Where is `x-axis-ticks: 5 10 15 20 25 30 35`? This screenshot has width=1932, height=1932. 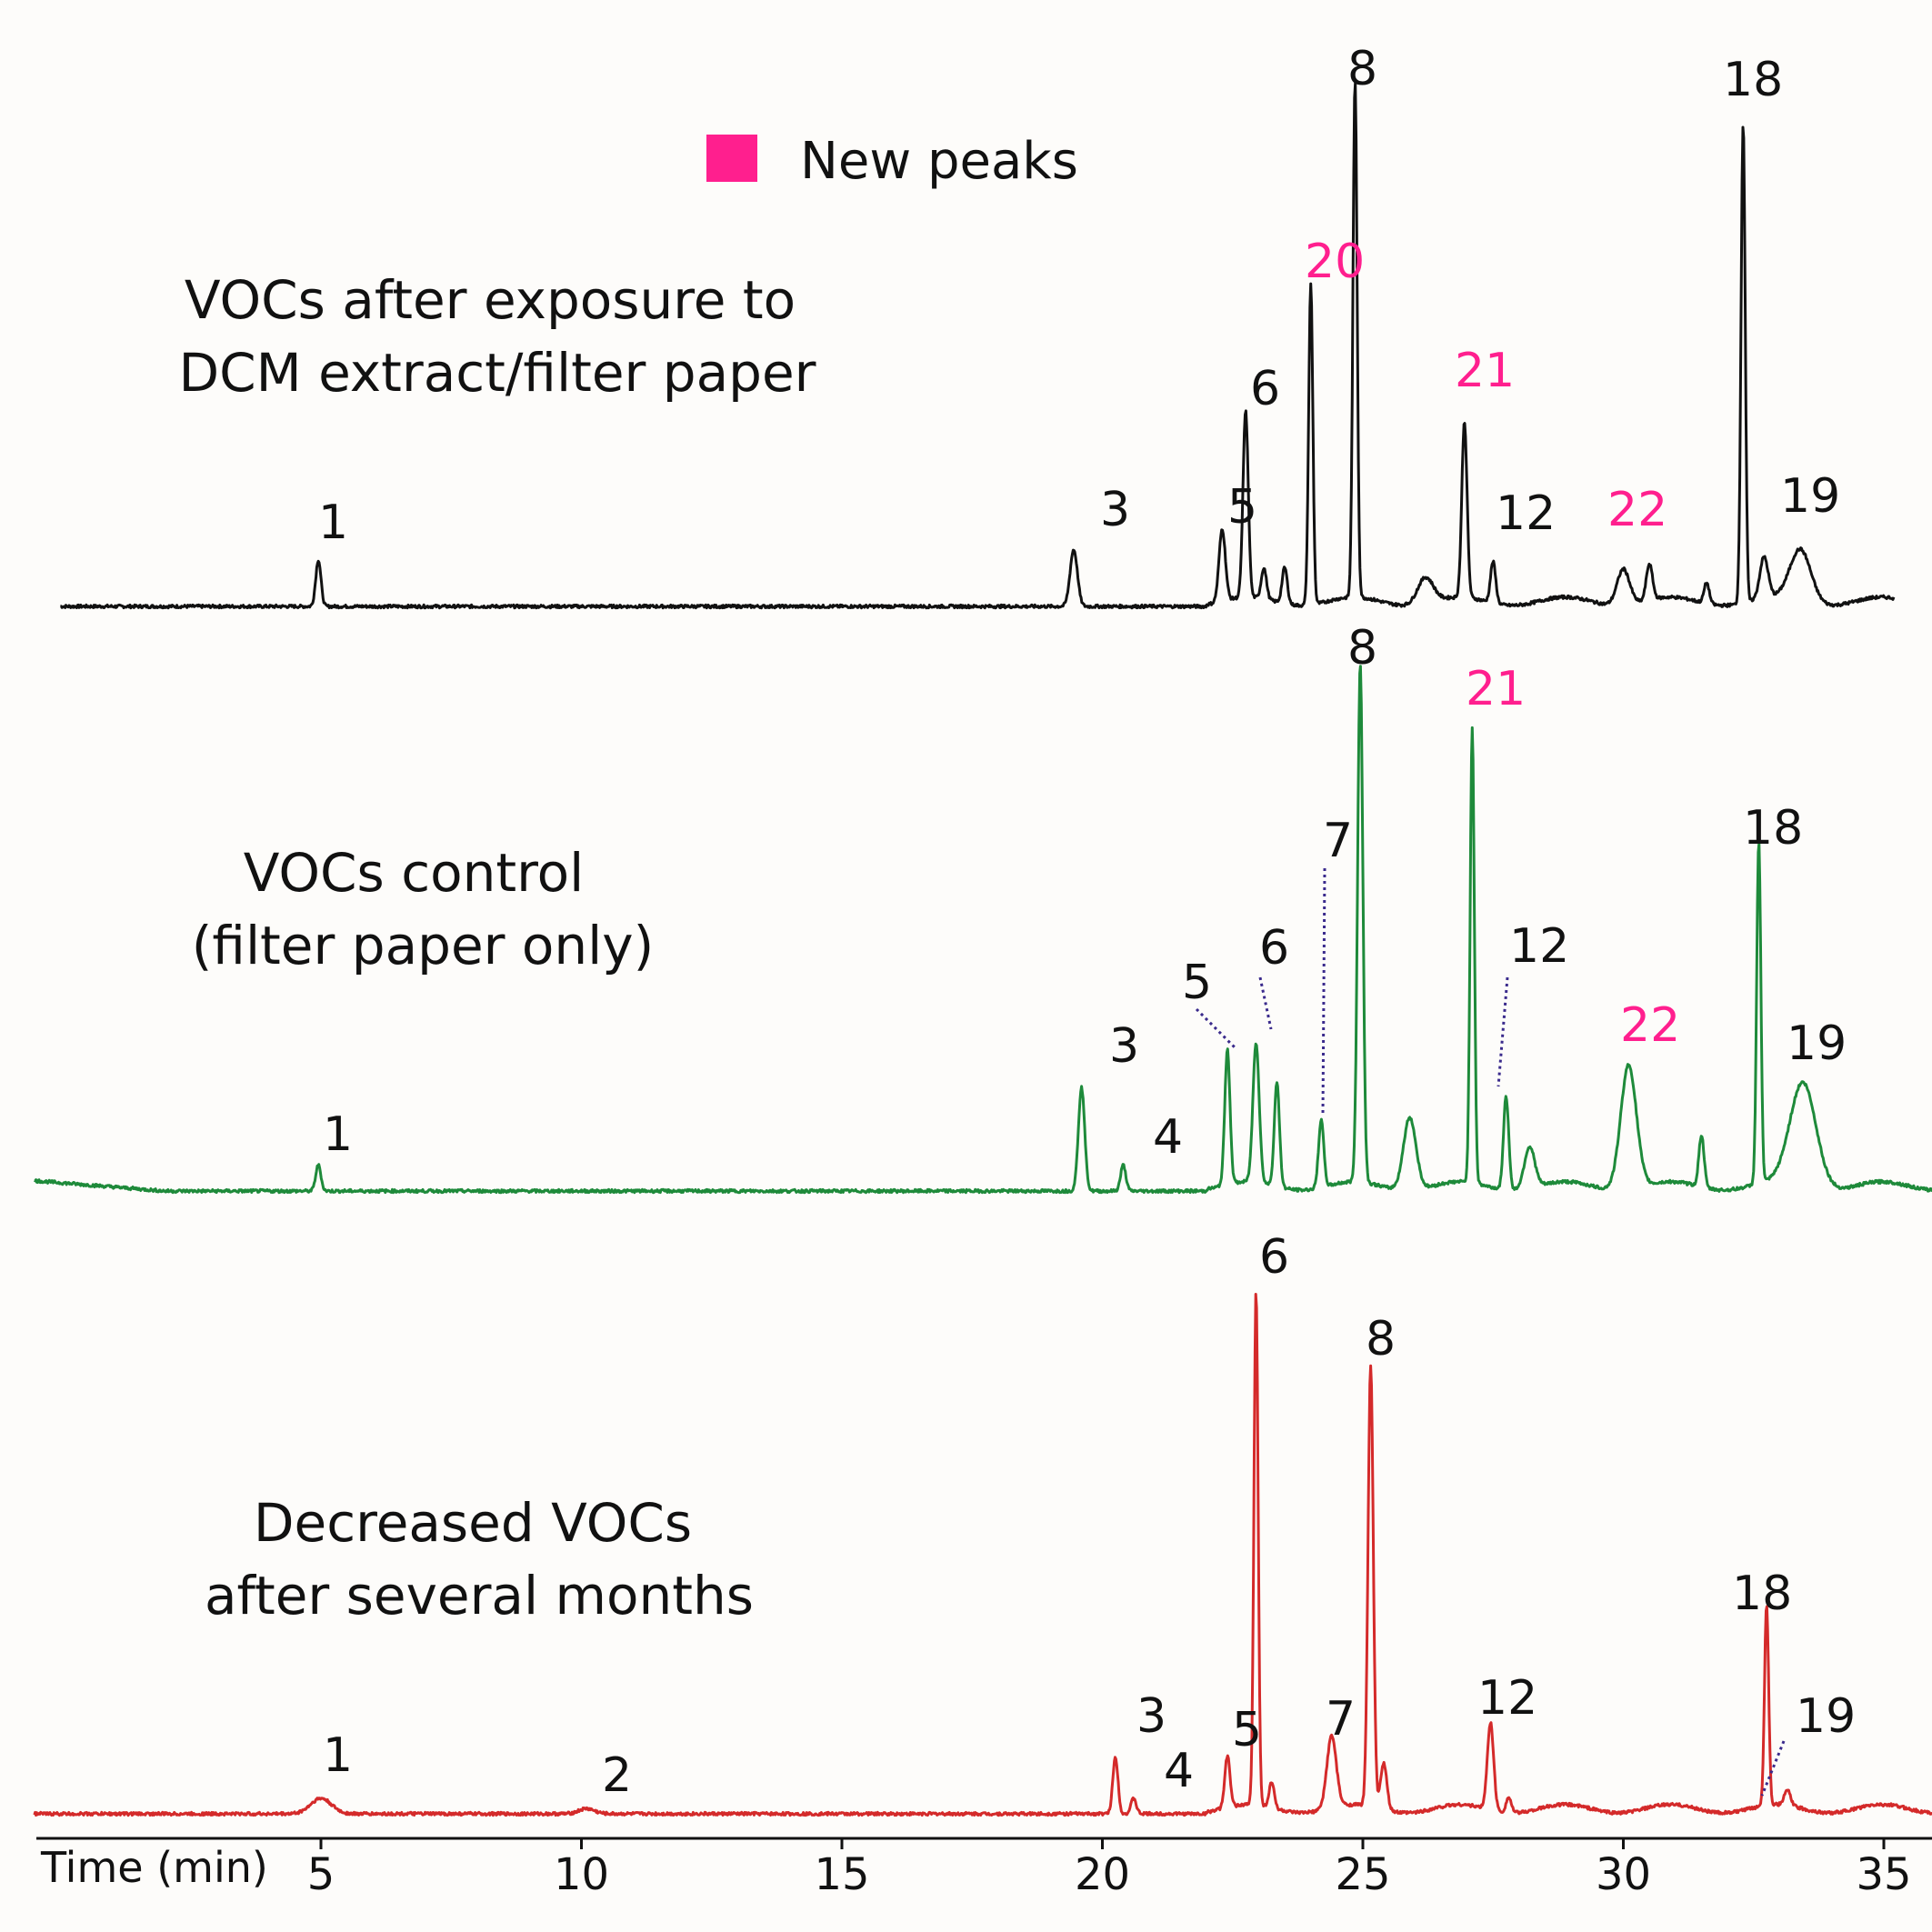
x-axis-ticks: 5 10 15 20 25 30 35 is located at coordinates (1109, 1869).